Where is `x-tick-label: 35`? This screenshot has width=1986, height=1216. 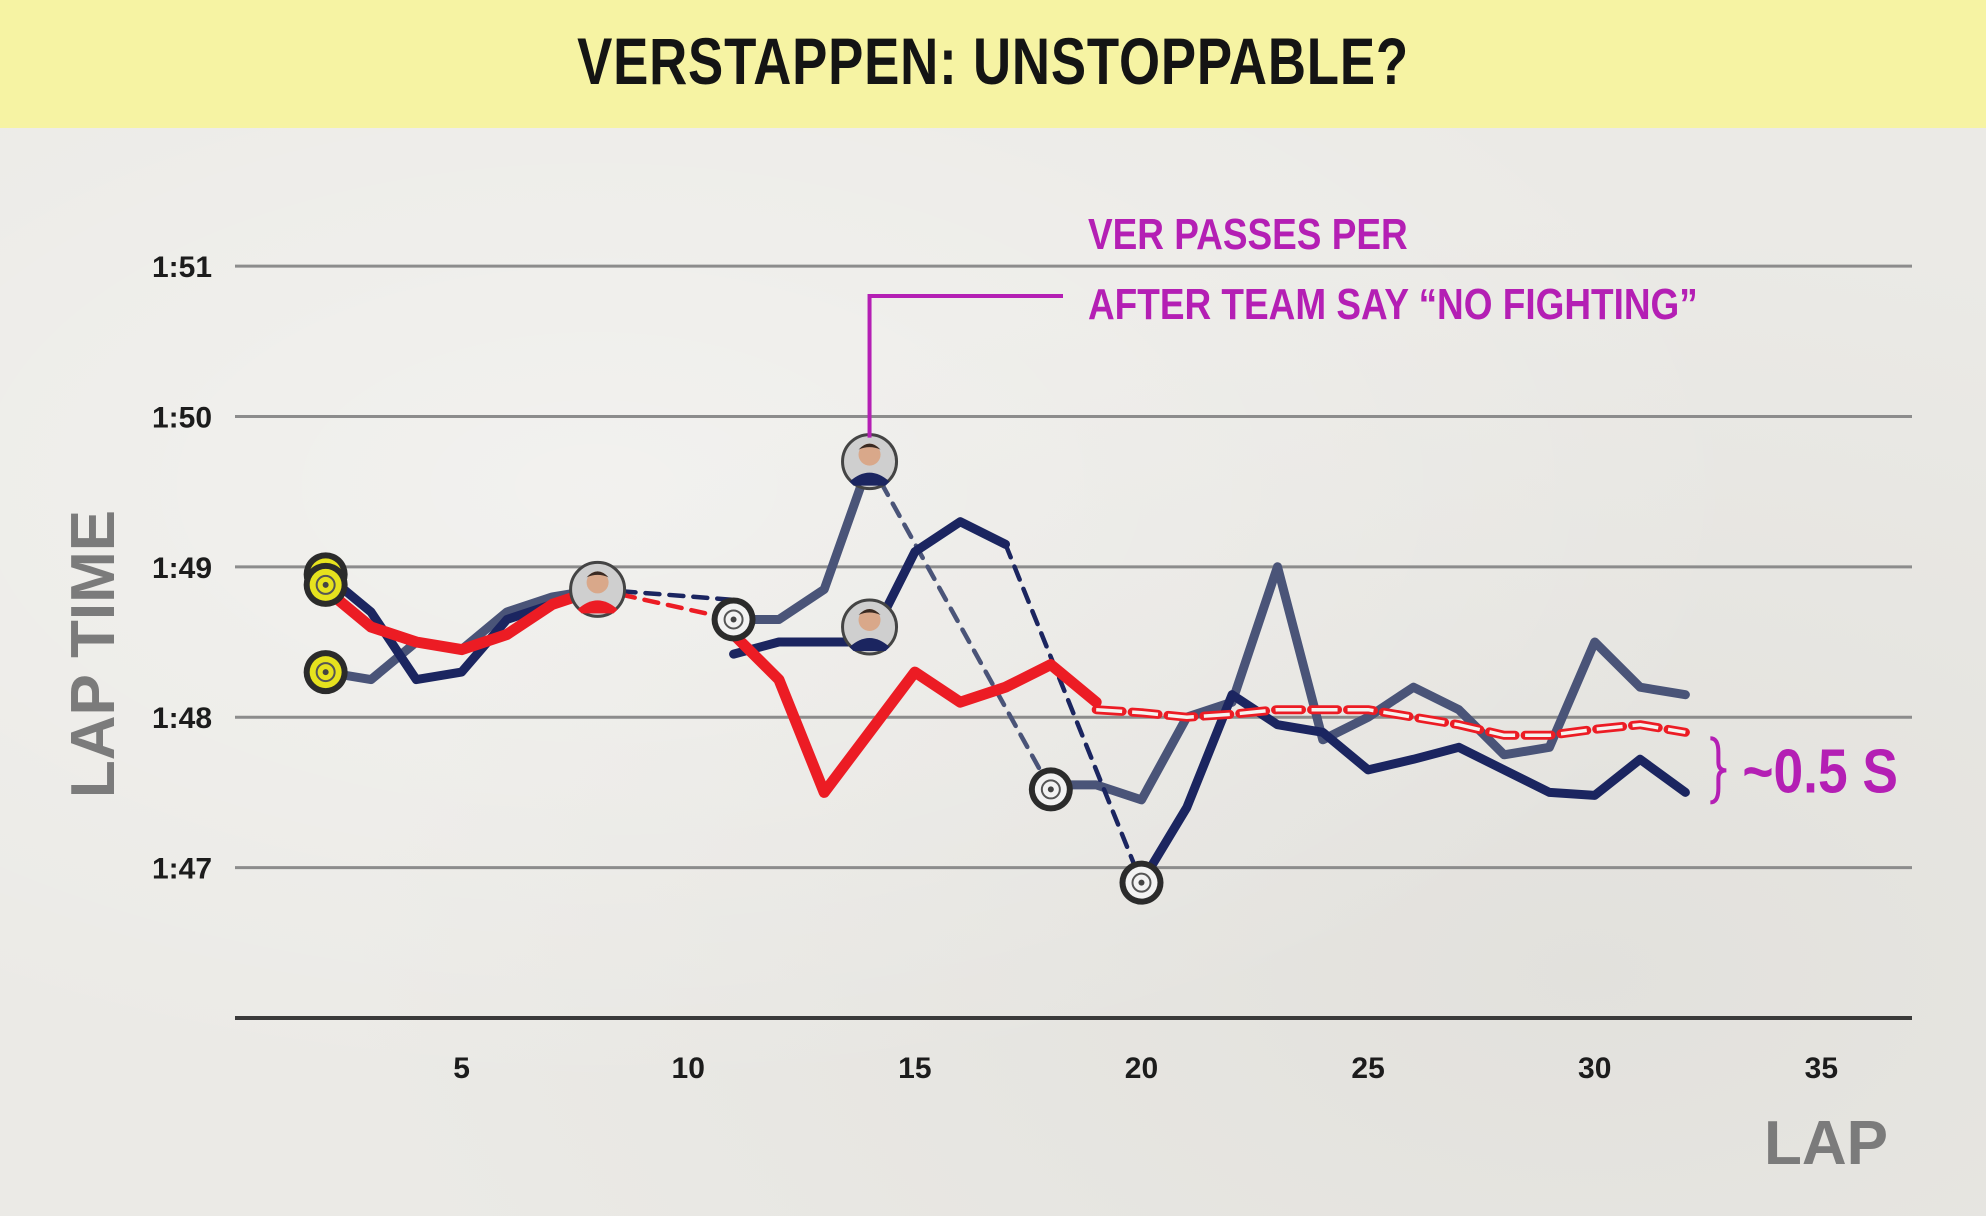 x-tick-label: 35 is located at coordinates (1821, 1068).